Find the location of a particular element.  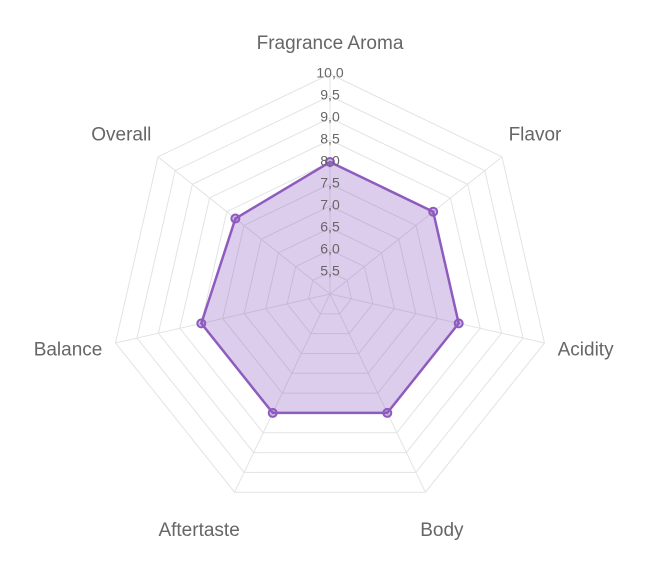

category-label: Aftertaste is located at coordinates (198, 530).